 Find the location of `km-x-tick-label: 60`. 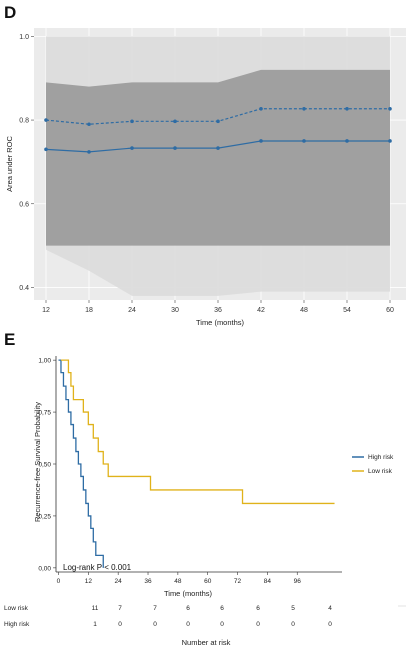

km-x-tick-label: 60 is located at coordinates (208, 581).